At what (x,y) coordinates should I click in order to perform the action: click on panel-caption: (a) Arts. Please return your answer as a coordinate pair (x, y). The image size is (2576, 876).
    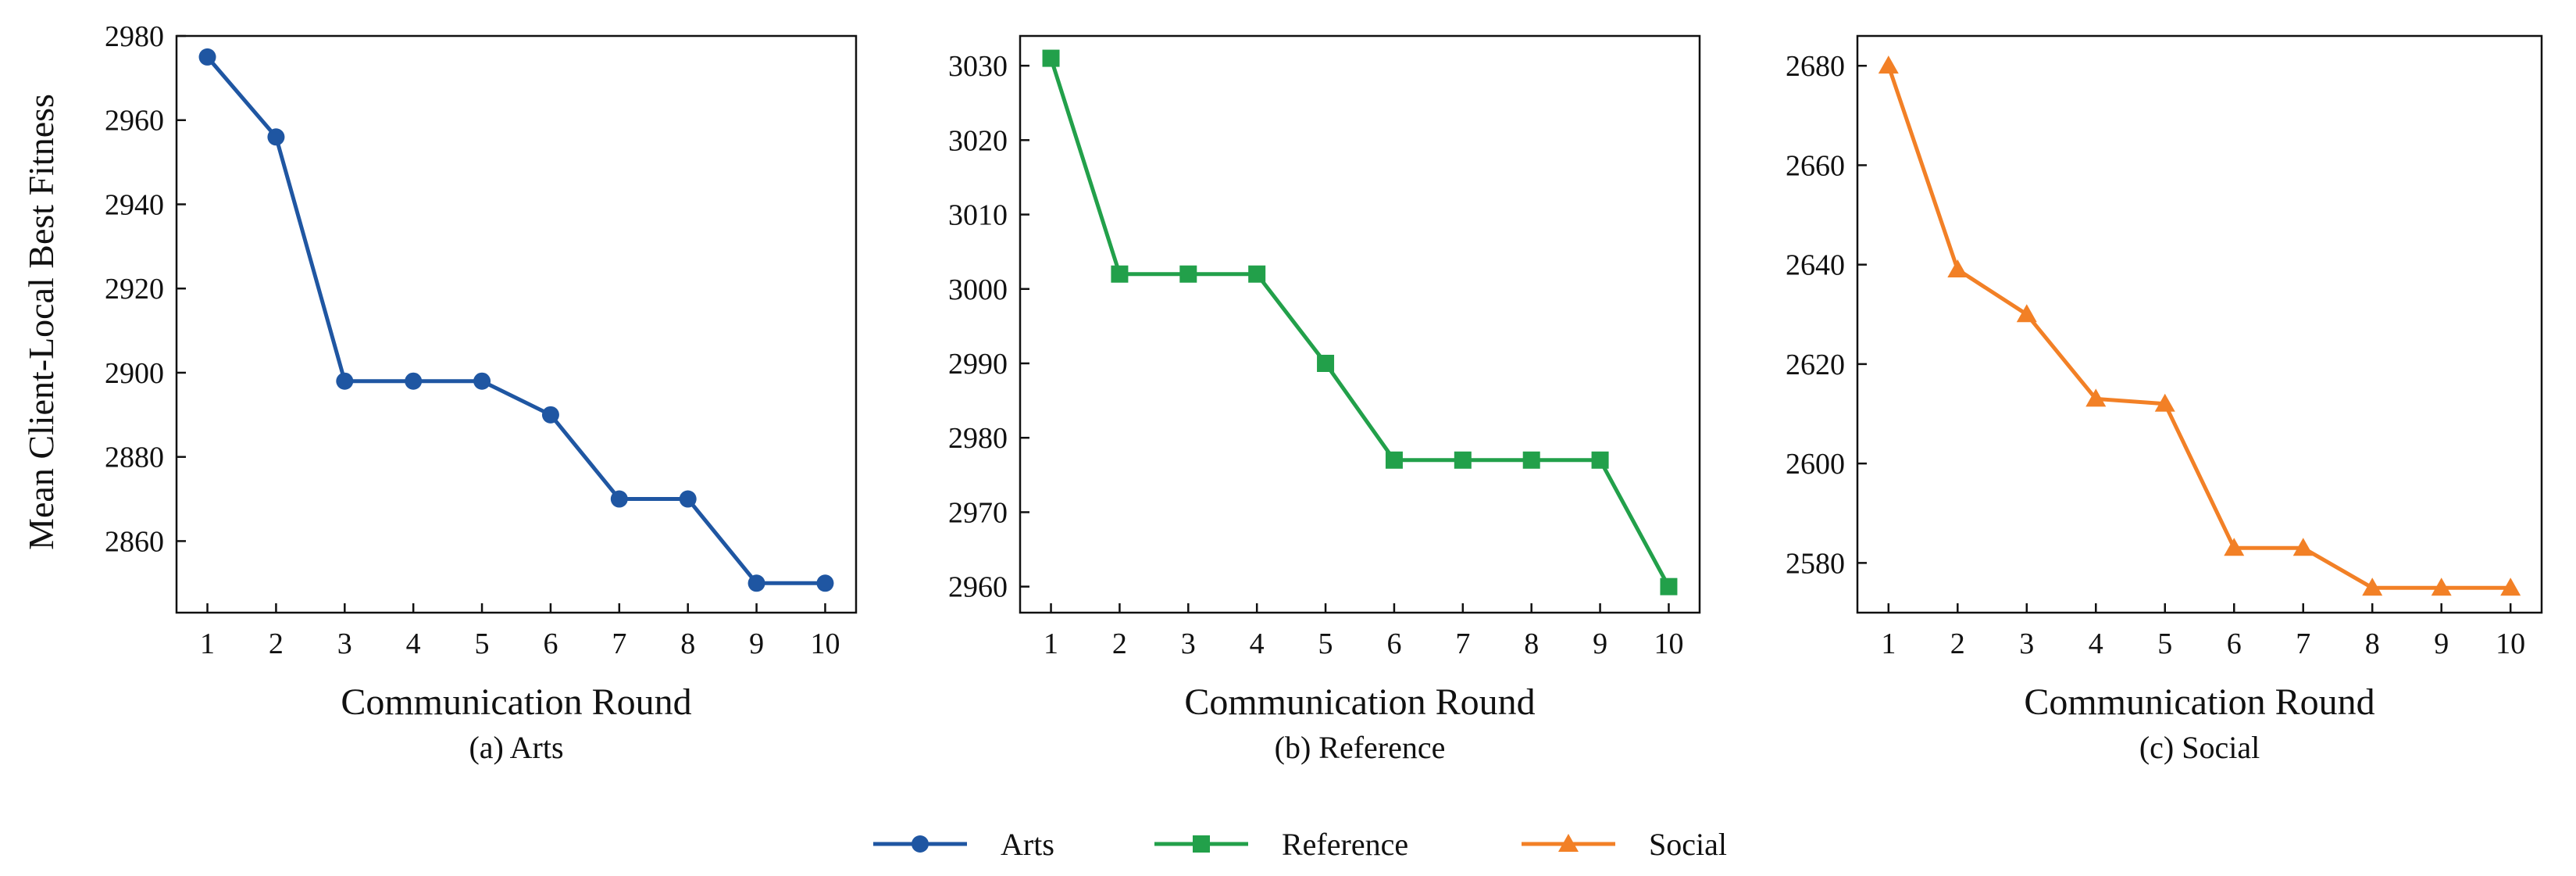
    Looking at the image, I should click on (516, 747).